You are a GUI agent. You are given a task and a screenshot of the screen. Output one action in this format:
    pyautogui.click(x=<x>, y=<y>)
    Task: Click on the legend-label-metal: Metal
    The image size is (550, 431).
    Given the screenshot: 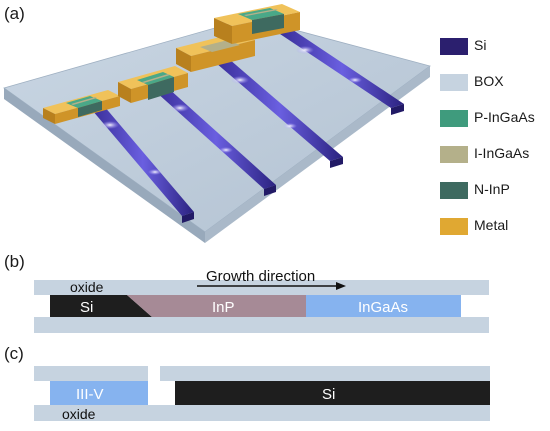 What is the action you would take?
    pyautogui.click(x=491, y=225)
    